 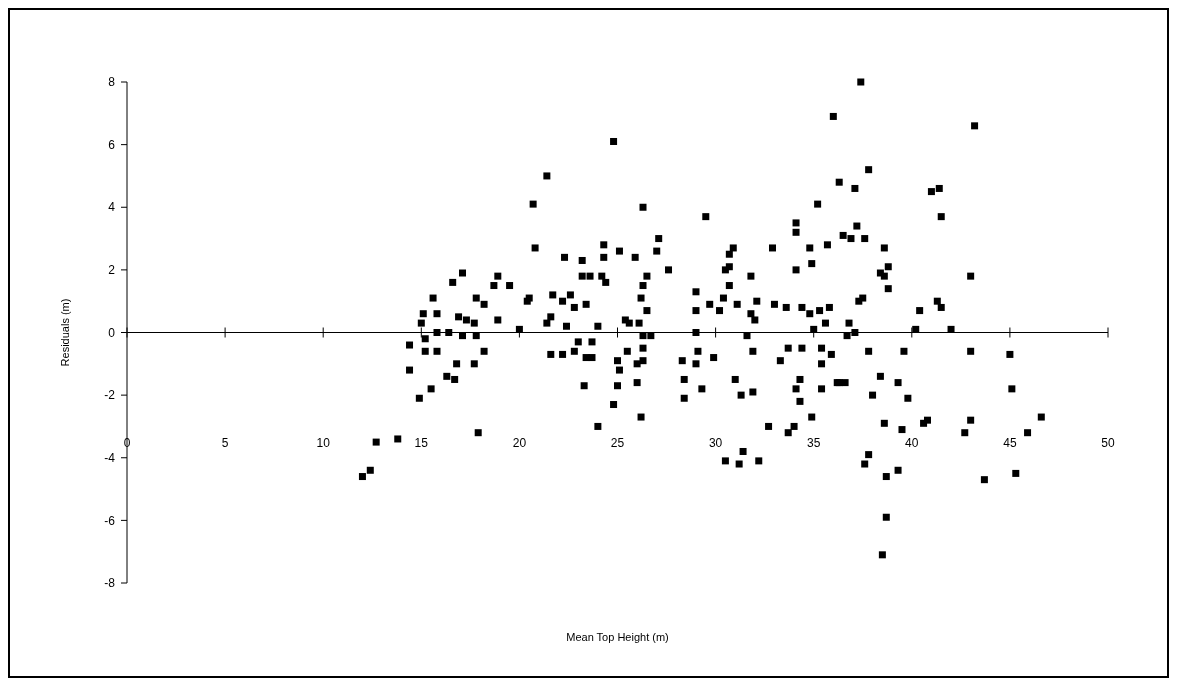 What do you see at coordinates (110, 457) in the screenshot?
I see `y-tick-label: -4` at bounding box center [110, 457].